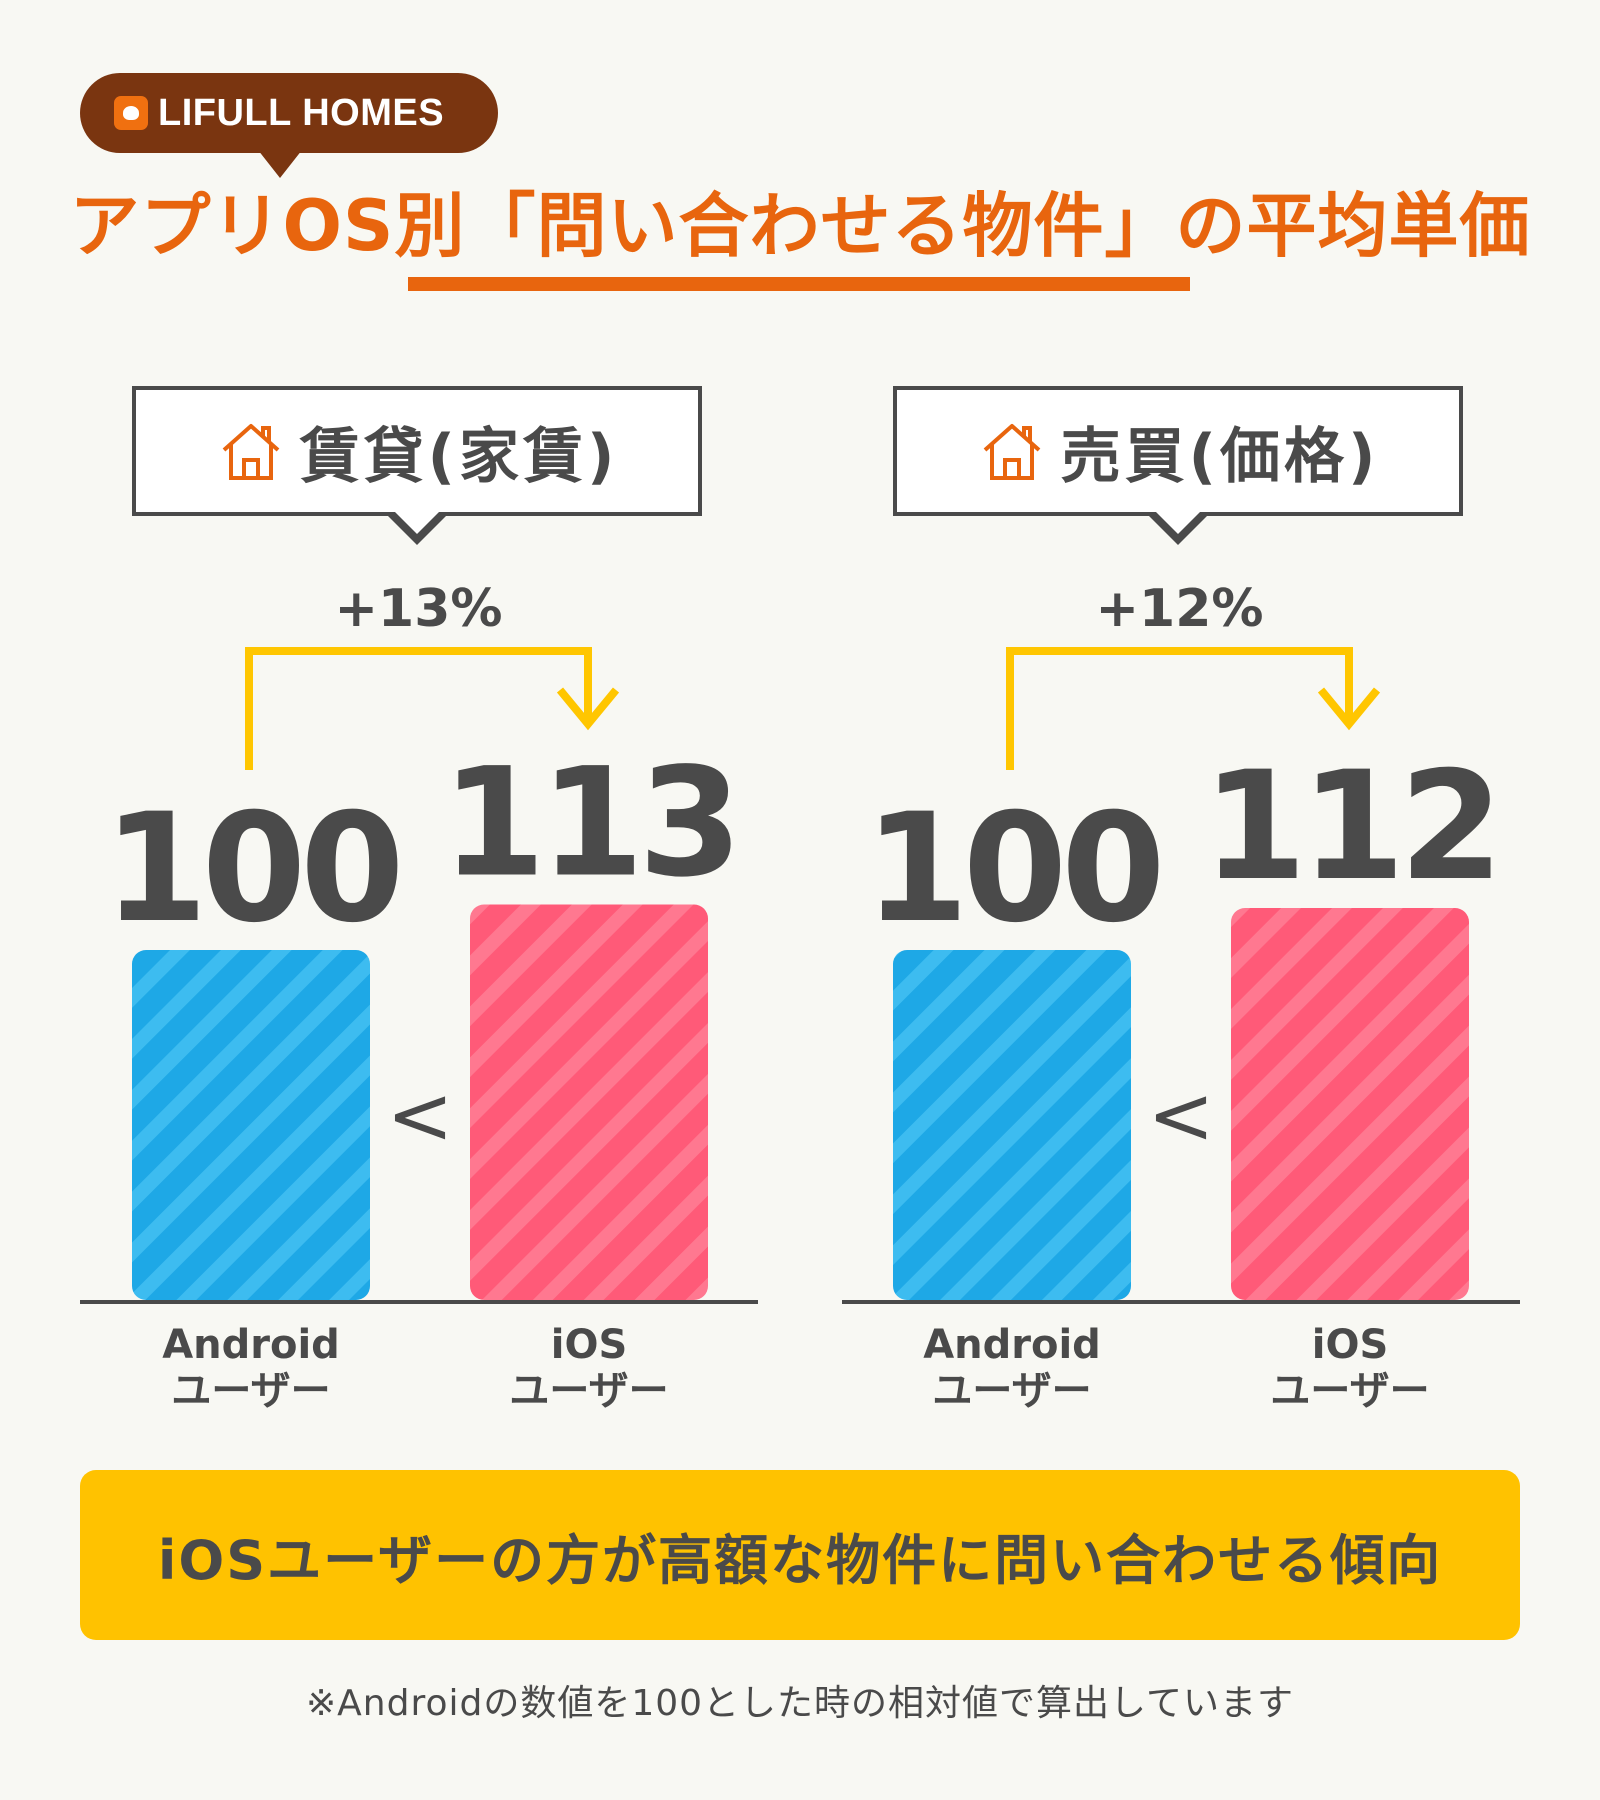 The image size is (1600, 1800). What do you see at coordinates (1179, 609) in the screenshot?
I see `change-label: +12%` at bounding box center [1179, 609].